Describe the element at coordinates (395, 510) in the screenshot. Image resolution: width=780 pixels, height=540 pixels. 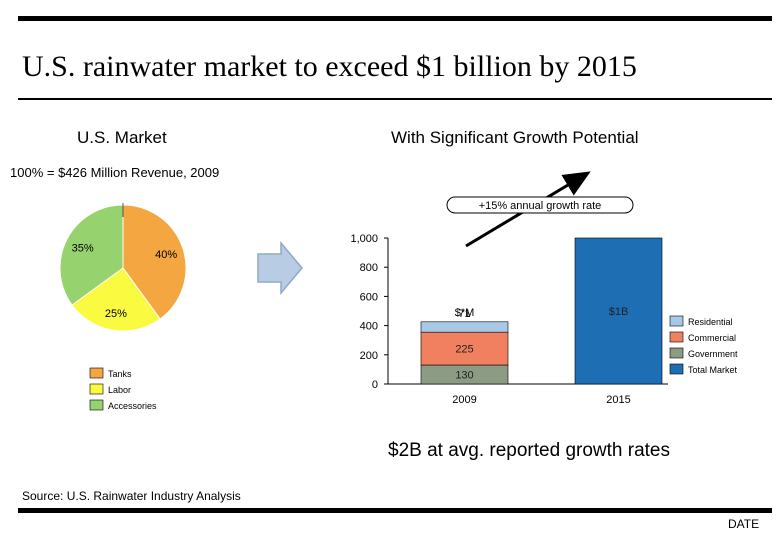
I see `footer-rule` at that location.